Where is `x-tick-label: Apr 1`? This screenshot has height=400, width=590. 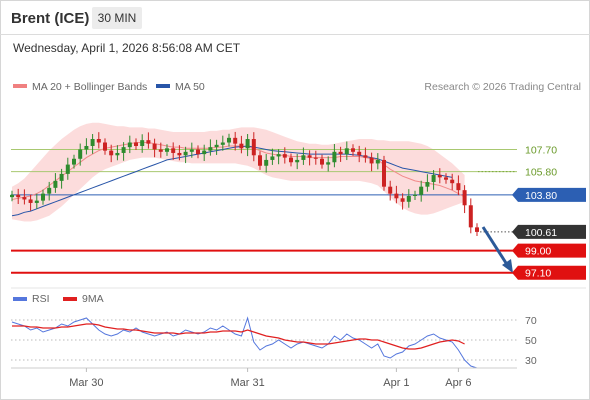 x-tick-label: Apr 1 is located at coordinates (396, 383).